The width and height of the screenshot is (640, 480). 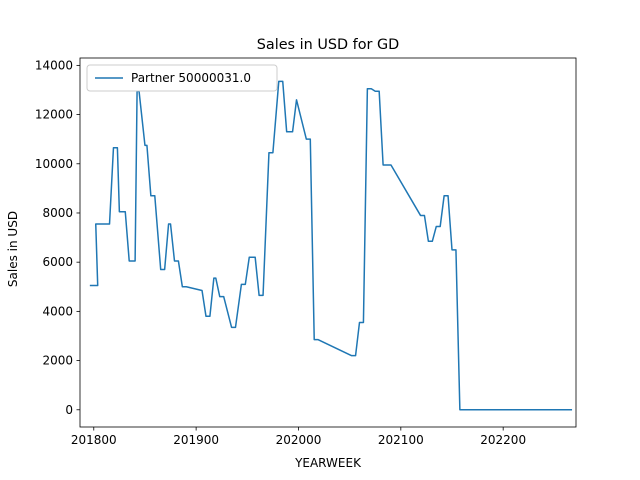 I want to click on y-tick-label: 14000, so click(x=54, y=65).